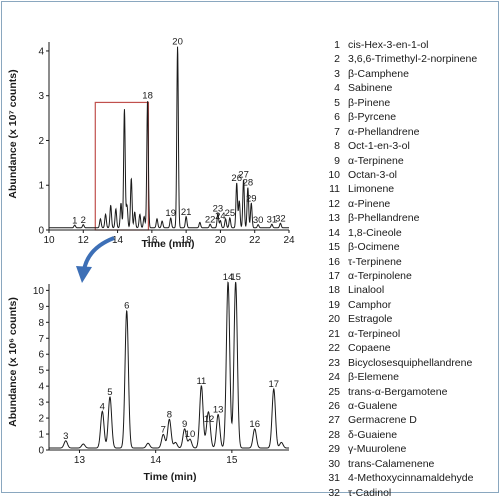  I want to click on bottom-y-tick-label: 10, so click(39, 291).